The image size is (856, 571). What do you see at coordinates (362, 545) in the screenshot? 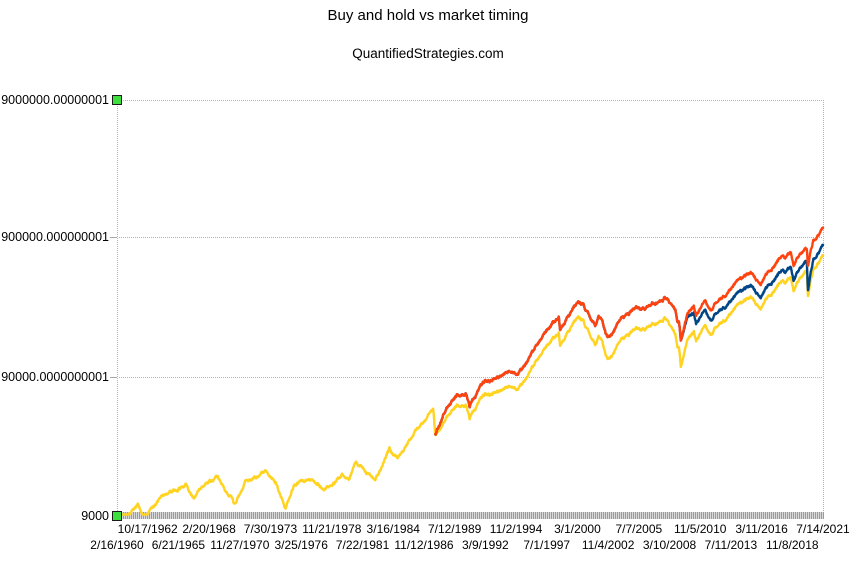
I see `x-axis-label: 7/22/1981` at bounding box center [362, 545].